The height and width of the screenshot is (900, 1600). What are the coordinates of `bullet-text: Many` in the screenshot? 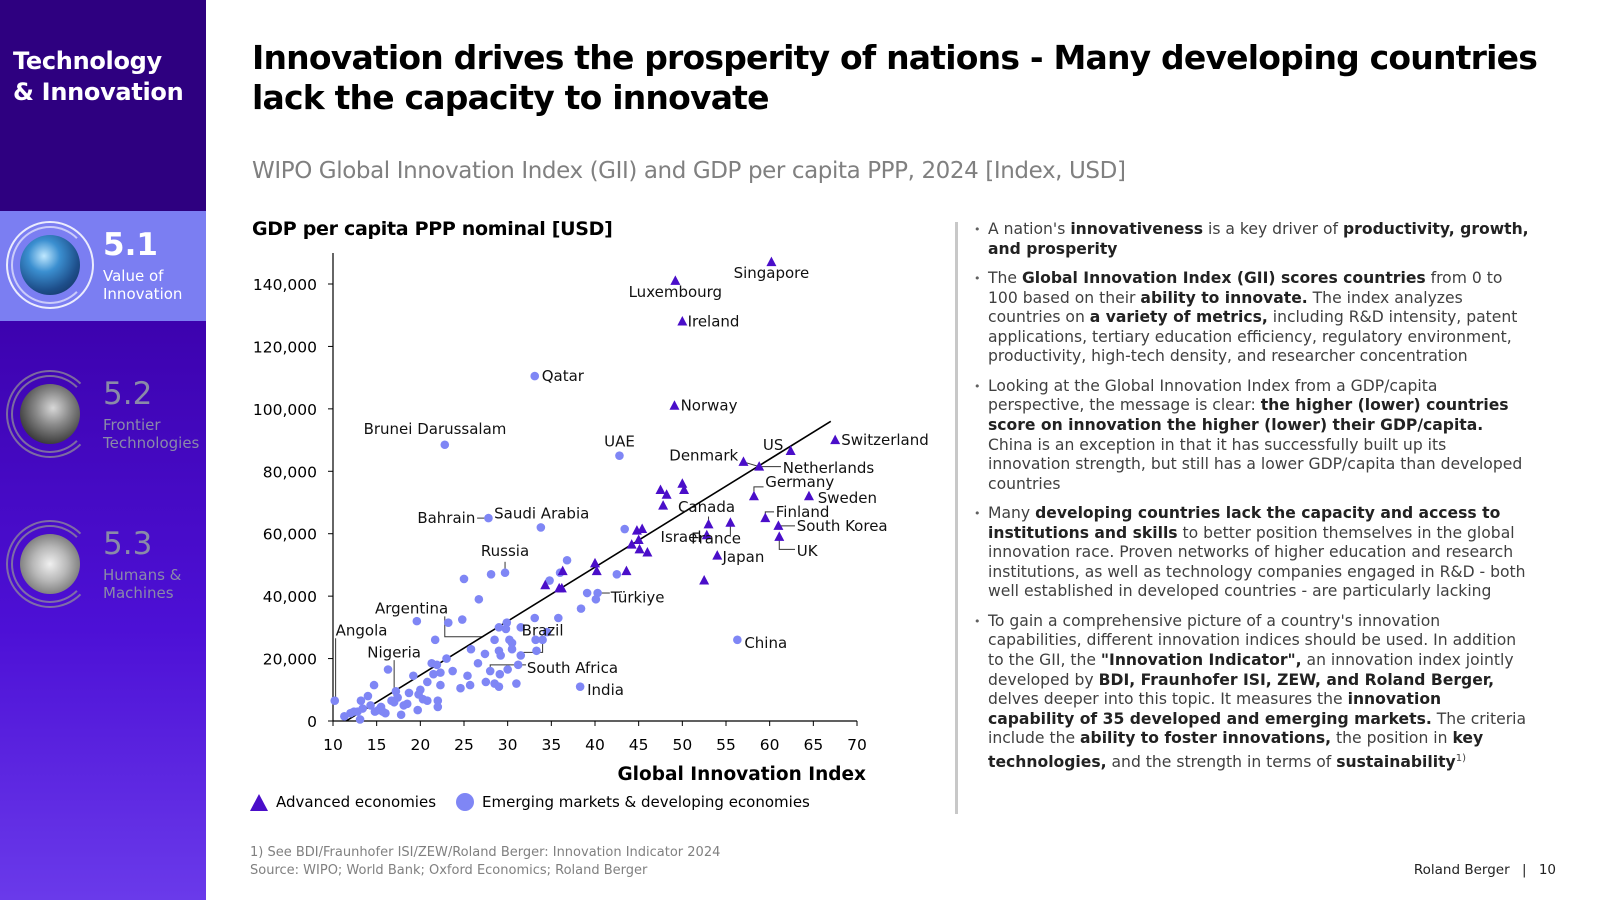 It's located at (1012, 513).